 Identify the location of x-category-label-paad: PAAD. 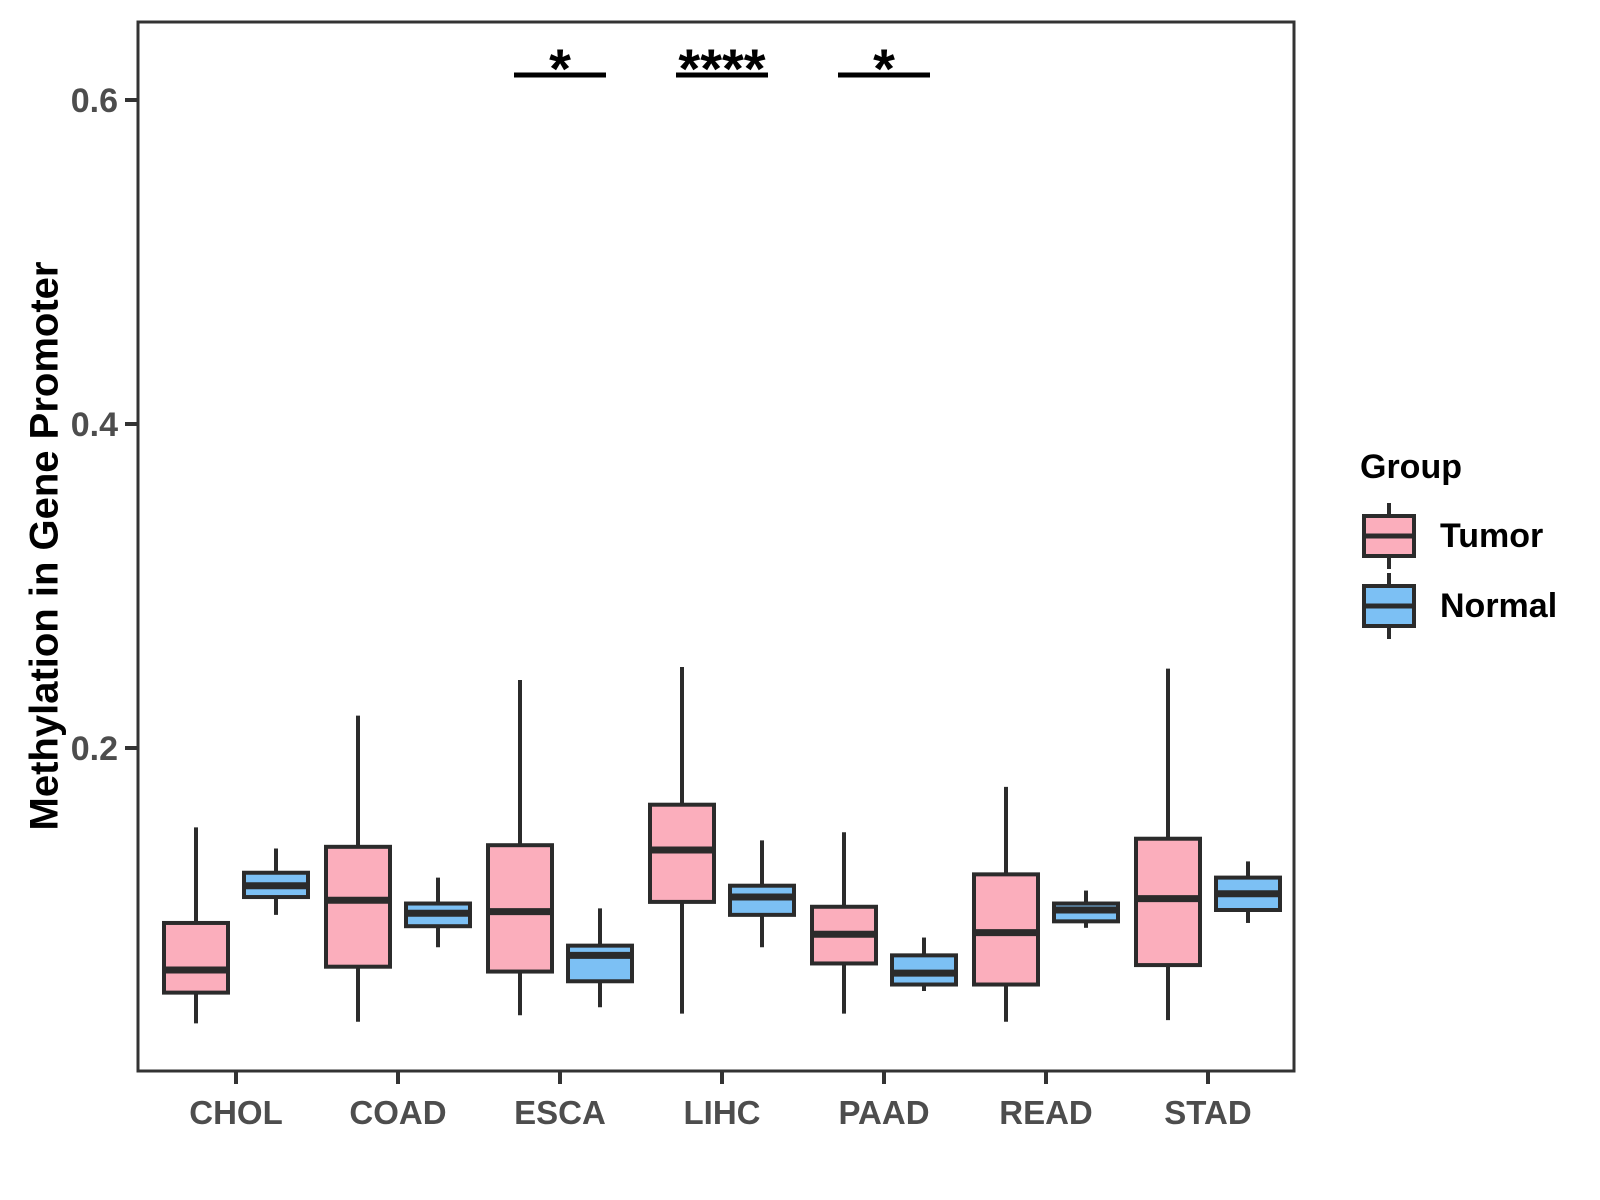
(883, 1112).